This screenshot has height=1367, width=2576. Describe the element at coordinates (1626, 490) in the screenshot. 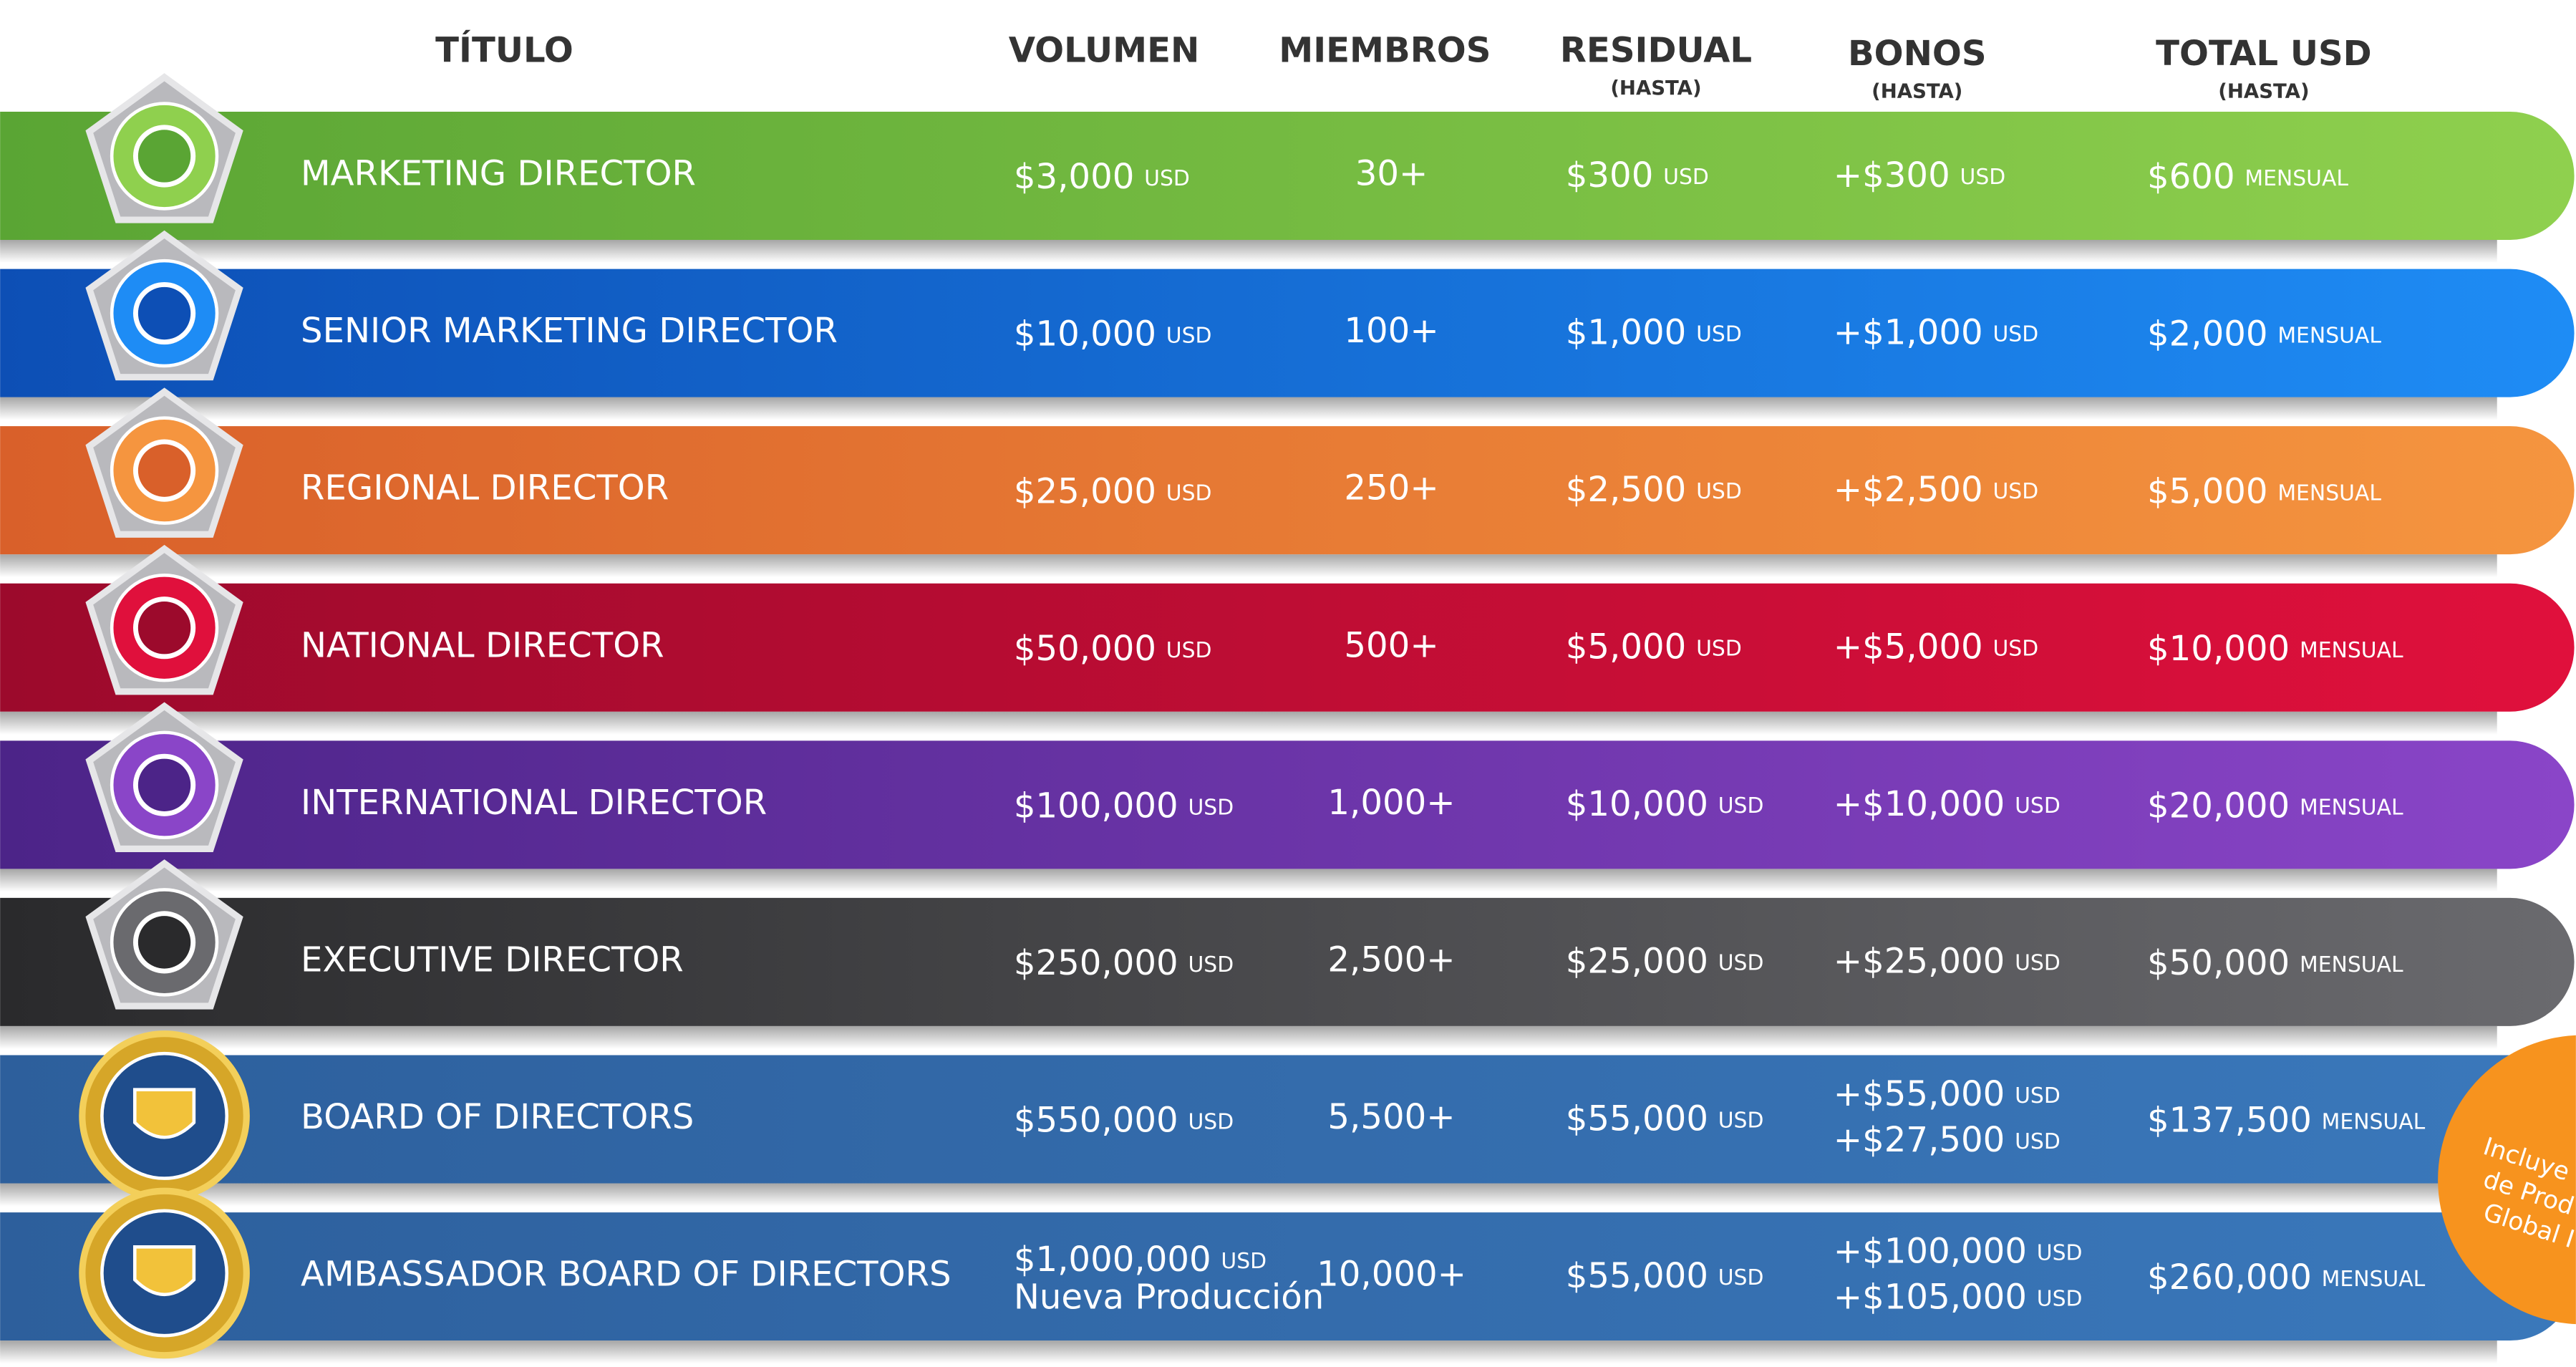

I see `amount-value: $2,500` at that location.